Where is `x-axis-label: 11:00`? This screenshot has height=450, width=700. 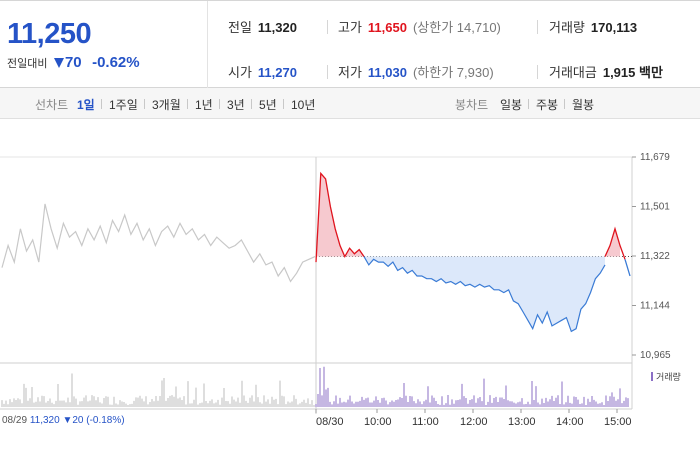 x-axis-label: 11:00 is located at coordinates (425, 422).